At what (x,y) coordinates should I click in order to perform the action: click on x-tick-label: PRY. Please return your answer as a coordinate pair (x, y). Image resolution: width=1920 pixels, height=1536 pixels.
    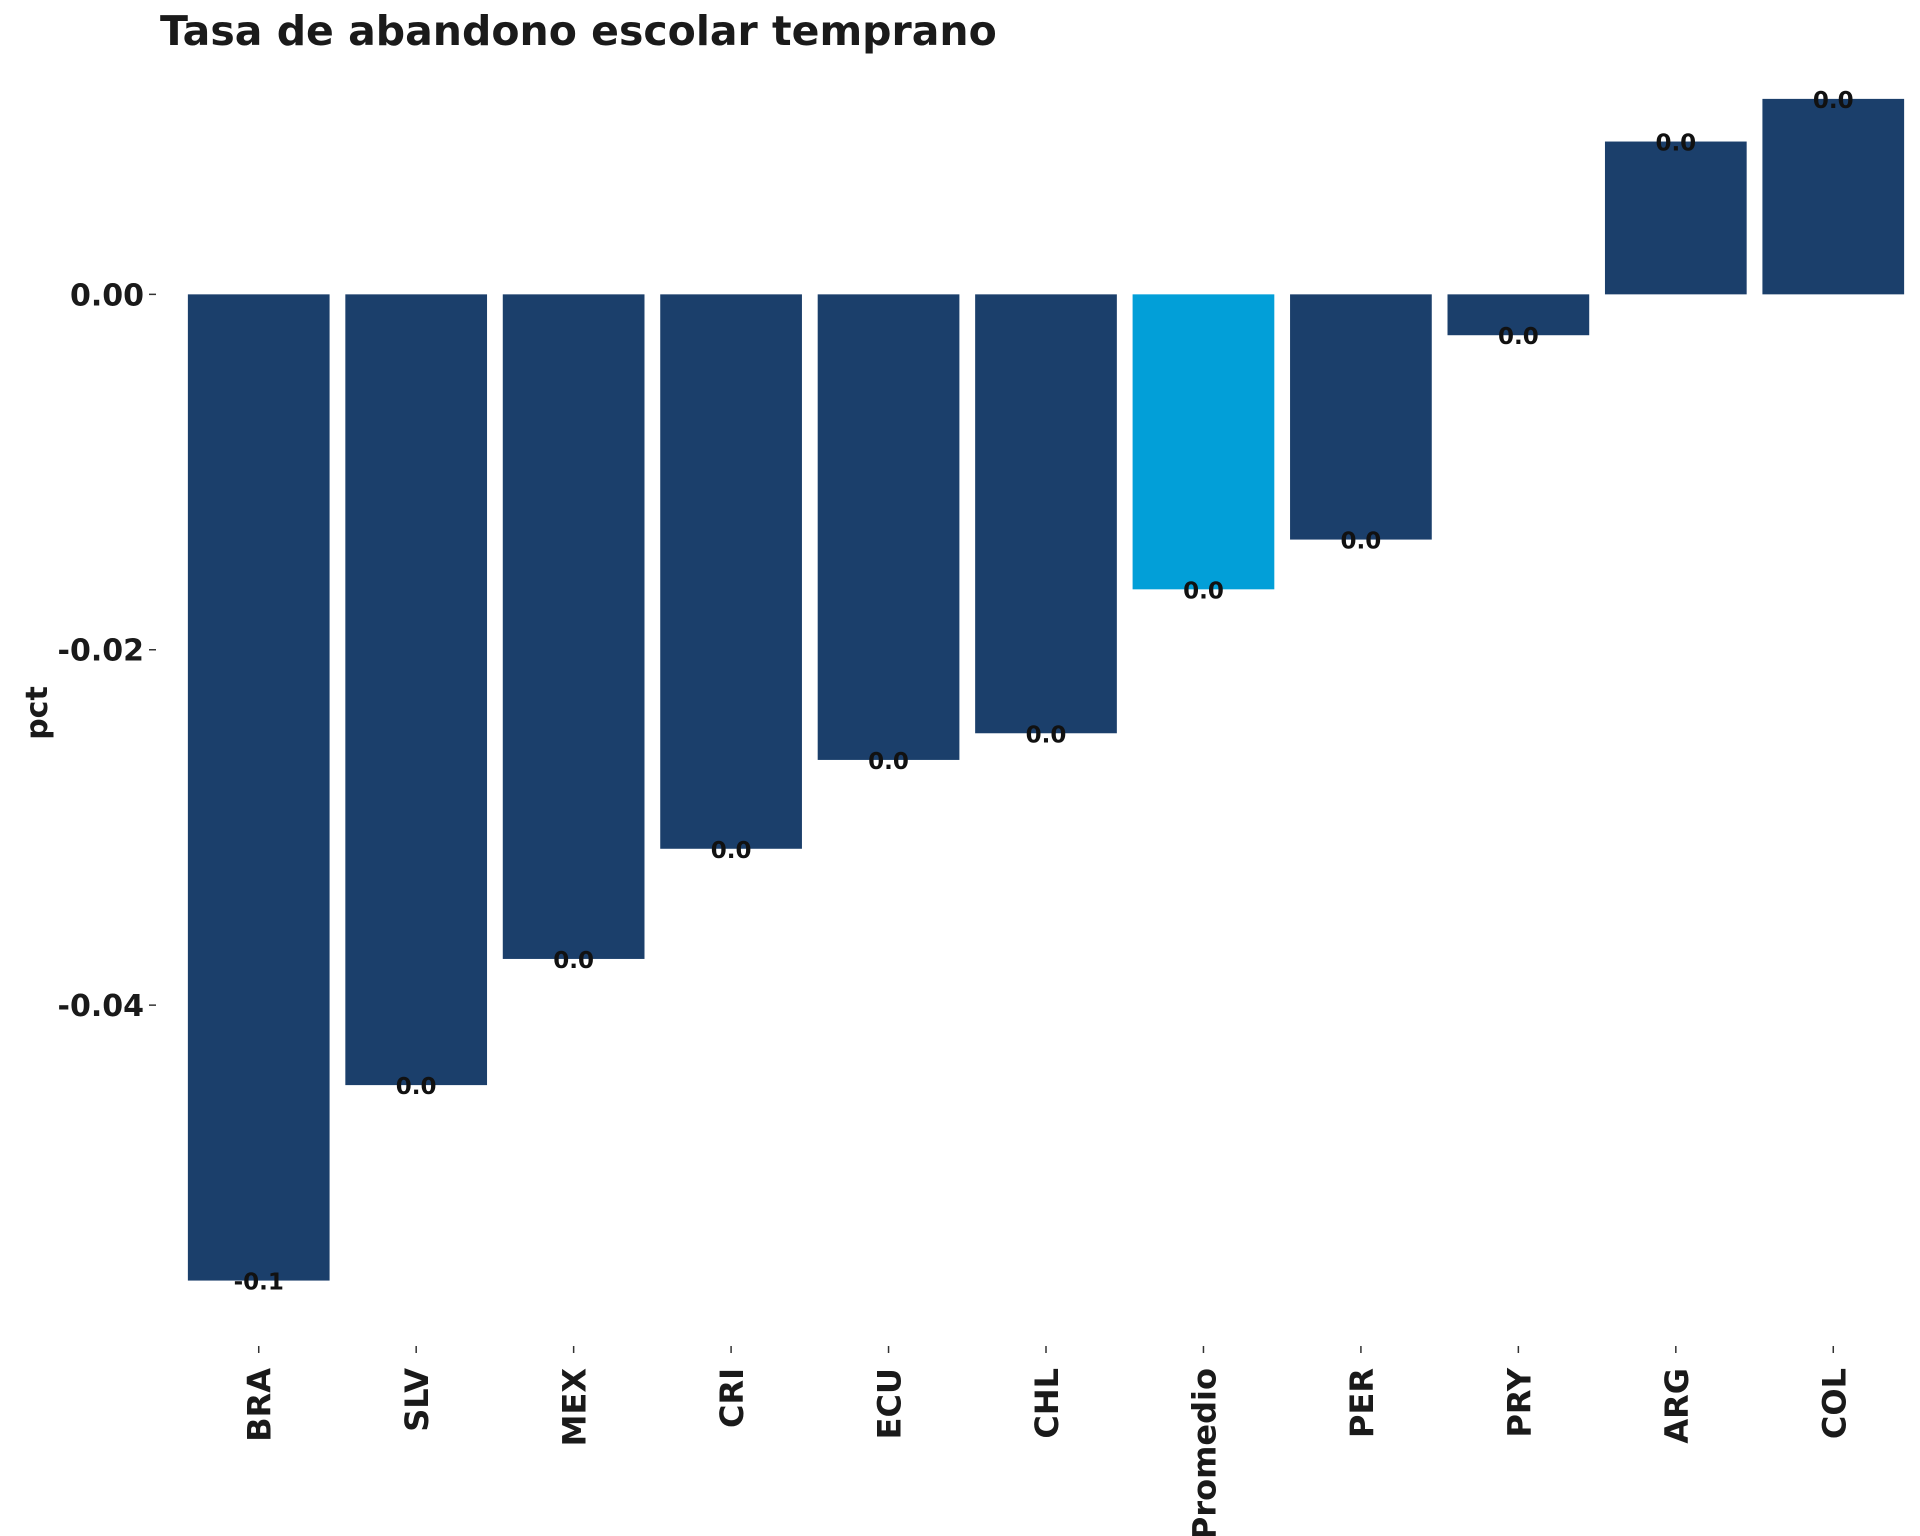
    Looking at the image, I should click on (1519, 1402).